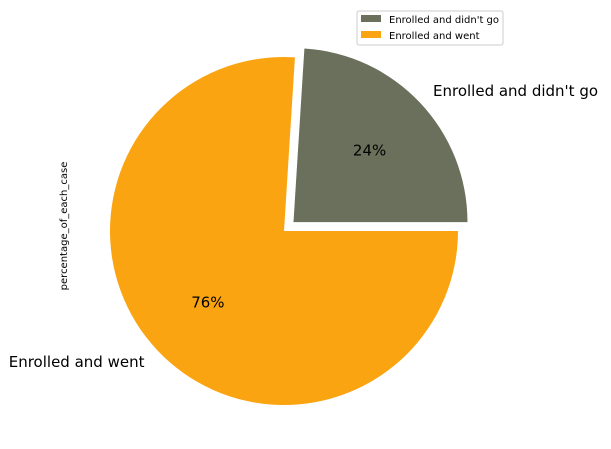 The image size is (611, 449). I want to click on legend: Enrolled and didn't go Enrolled and went, so click(430, 28).